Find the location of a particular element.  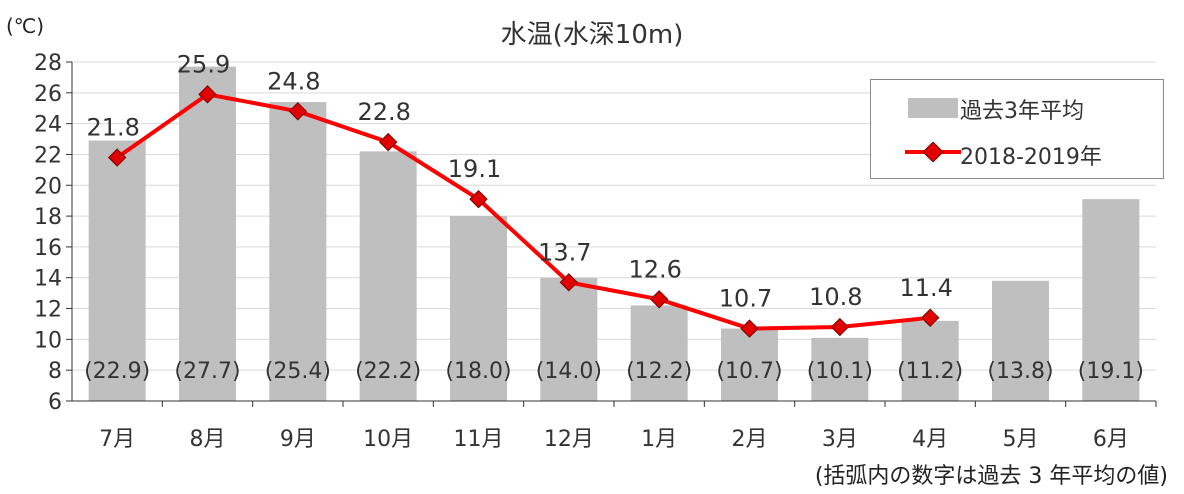

y-tick-label: 12 is located at coordinates (48, 310).